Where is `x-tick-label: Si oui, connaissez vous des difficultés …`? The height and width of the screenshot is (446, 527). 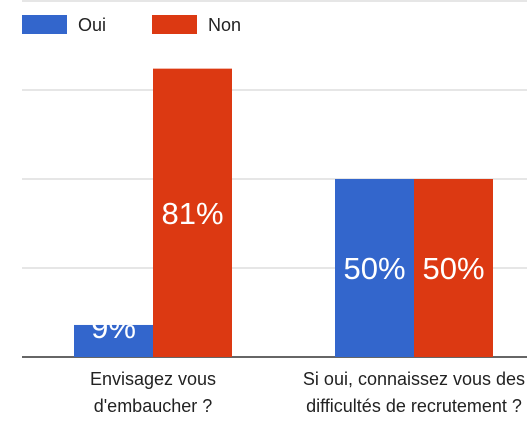 x-tick-label: Si oui, connaissez vous des difficultés … is located at coordinates (414, 392).